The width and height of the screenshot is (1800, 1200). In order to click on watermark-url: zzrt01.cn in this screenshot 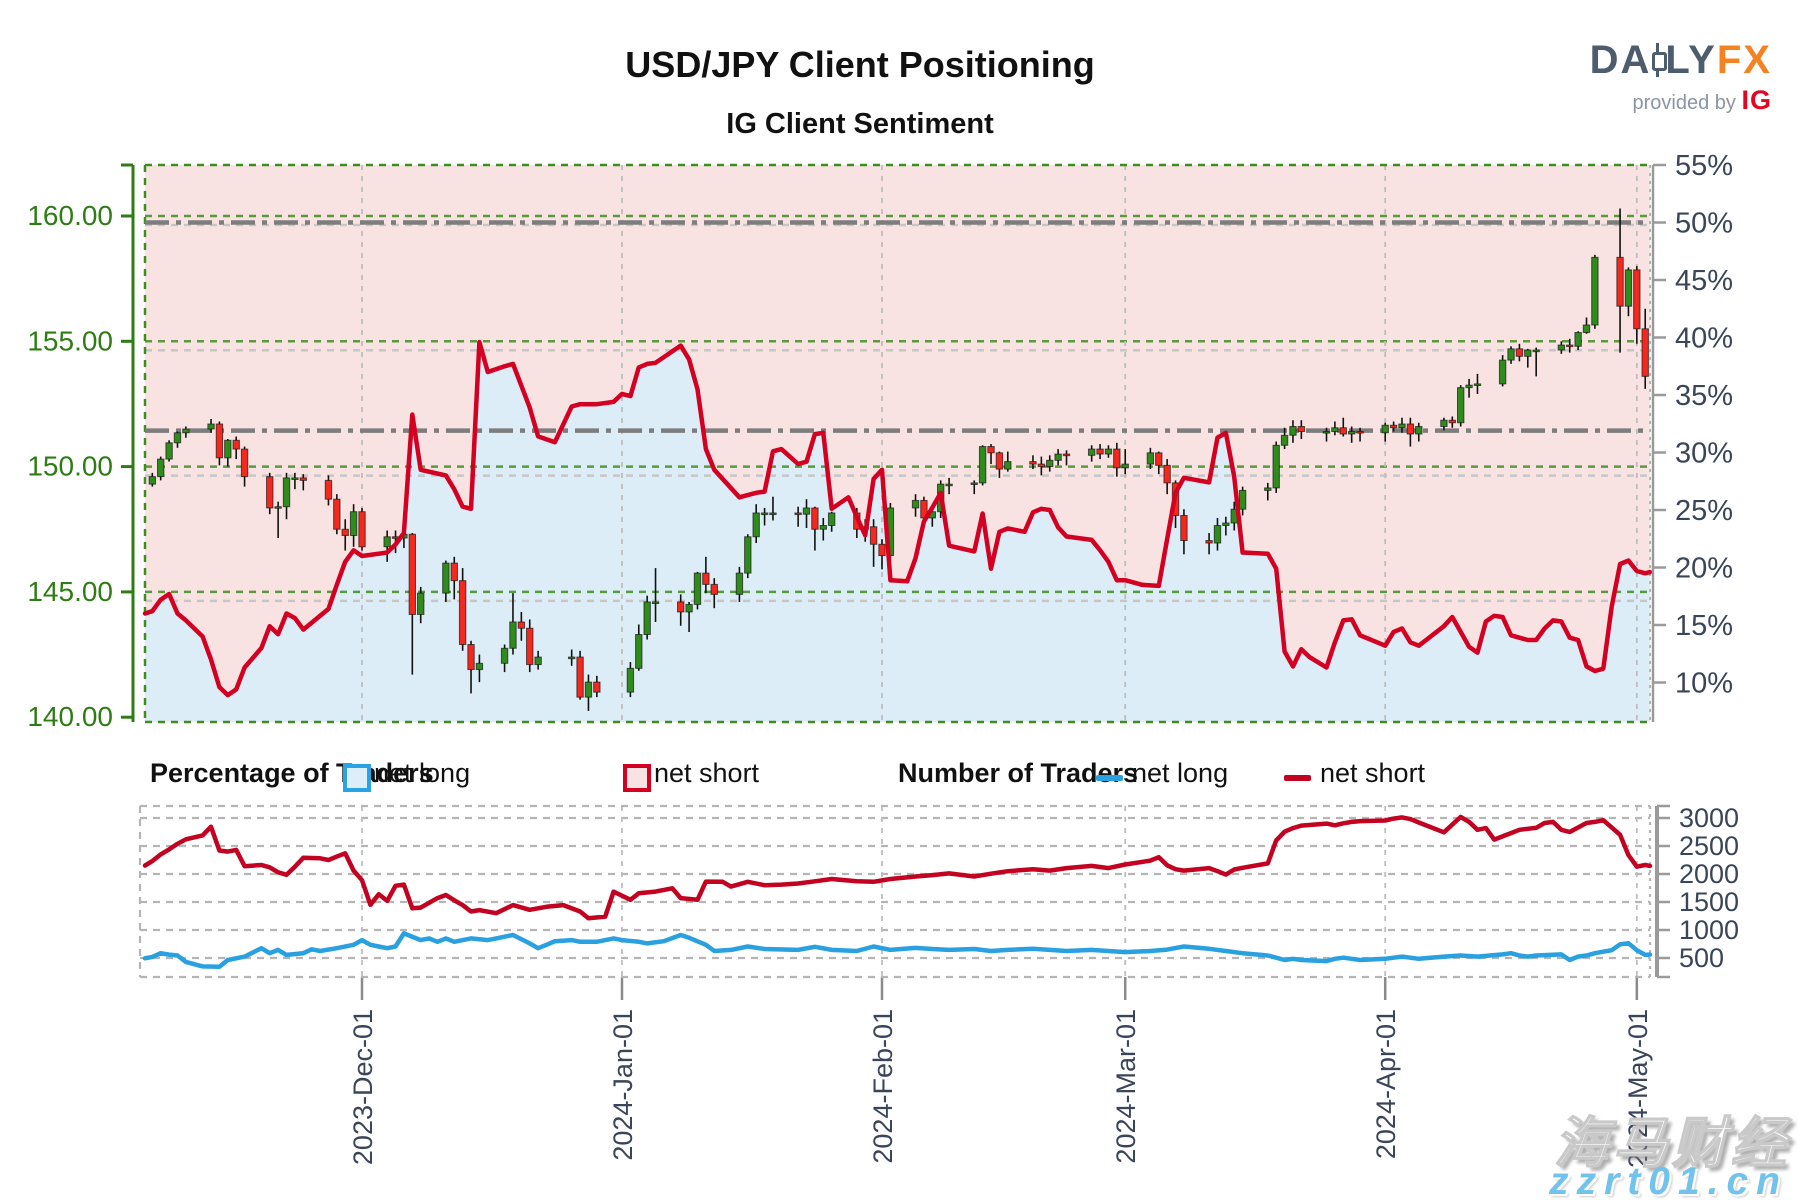, I will do `click(1668, 1180)`.